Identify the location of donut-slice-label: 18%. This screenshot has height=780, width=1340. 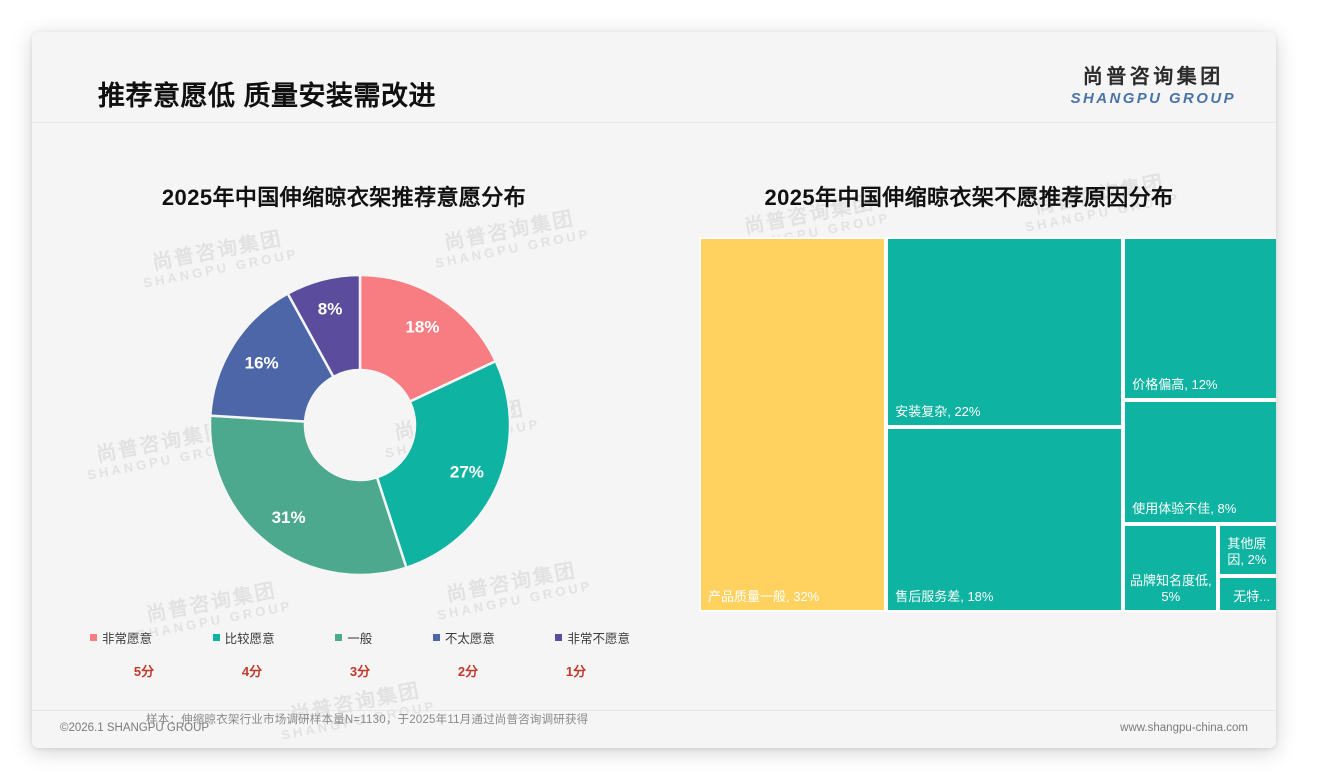
(422, 327).